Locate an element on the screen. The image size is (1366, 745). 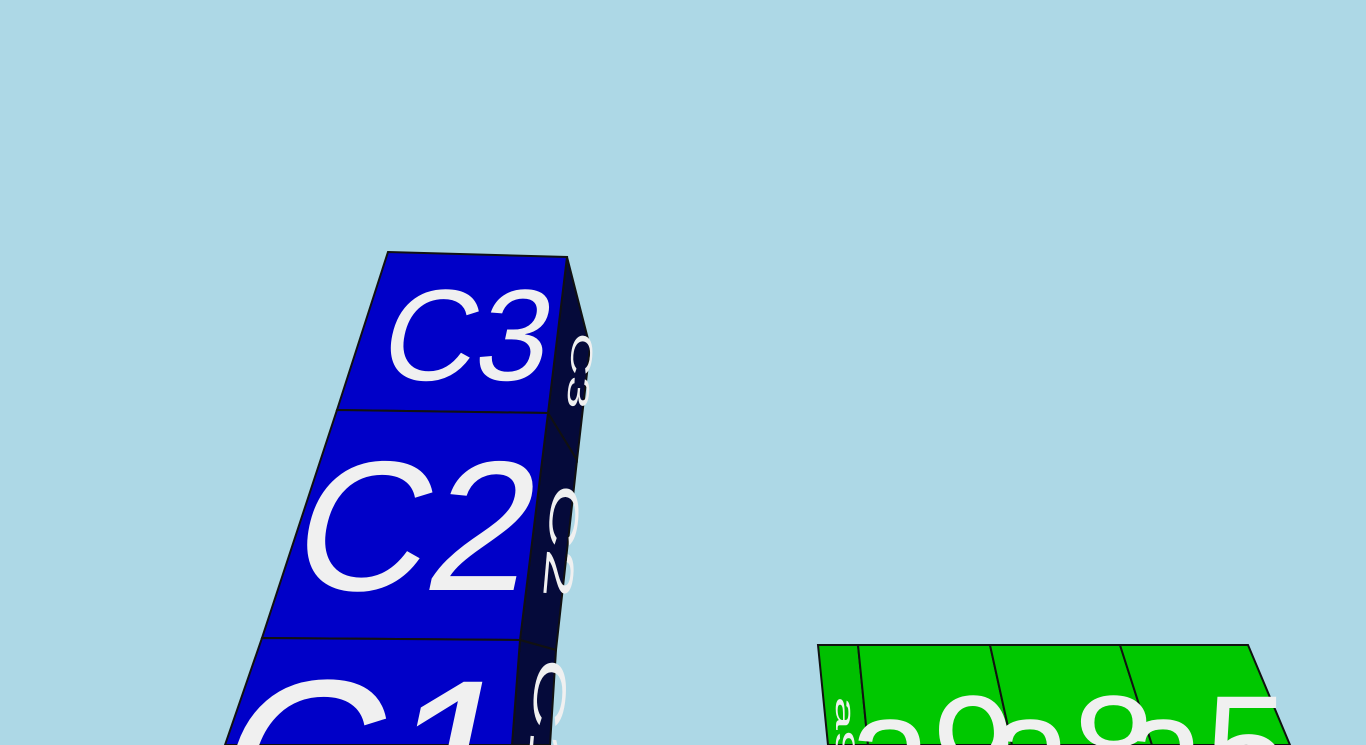
side-label: C3 is located at coordinates (580, 370).